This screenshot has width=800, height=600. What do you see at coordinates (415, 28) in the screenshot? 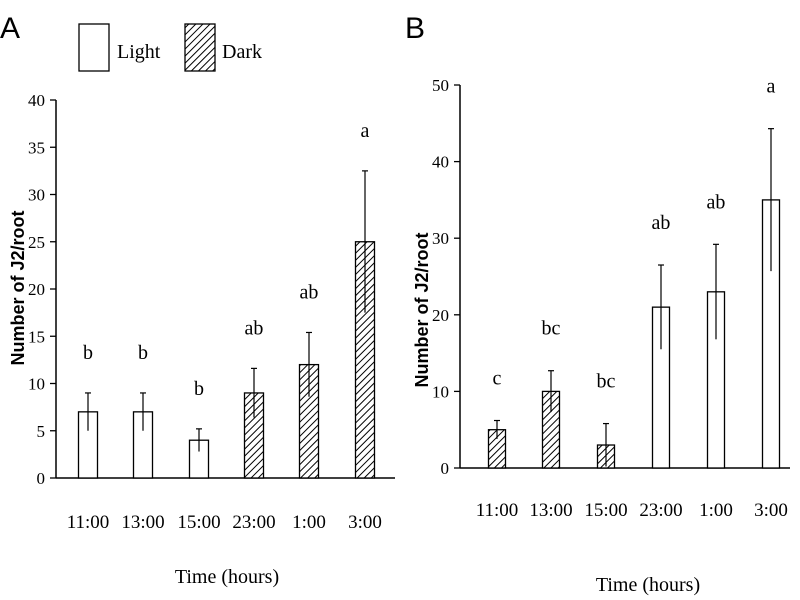
I see `panel-label-b: B` at bounding box center [415, 28].